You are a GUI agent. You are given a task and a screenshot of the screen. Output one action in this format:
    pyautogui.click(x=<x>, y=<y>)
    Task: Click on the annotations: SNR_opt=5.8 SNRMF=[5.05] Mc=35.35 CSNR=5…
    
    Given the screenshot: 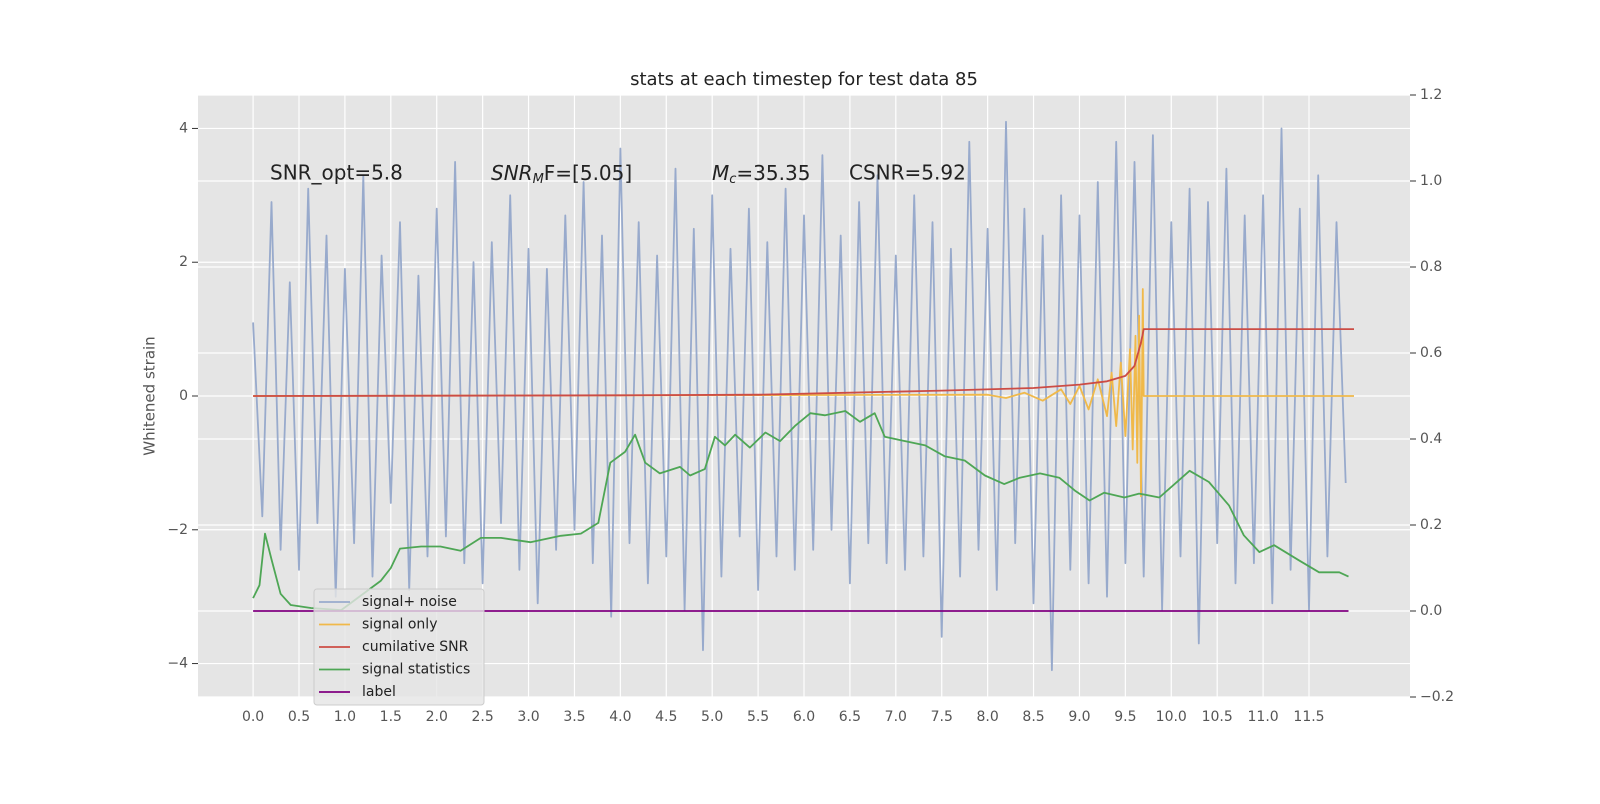 What is the action you would take?
    pyautogui.click(x=618, y=174)
    